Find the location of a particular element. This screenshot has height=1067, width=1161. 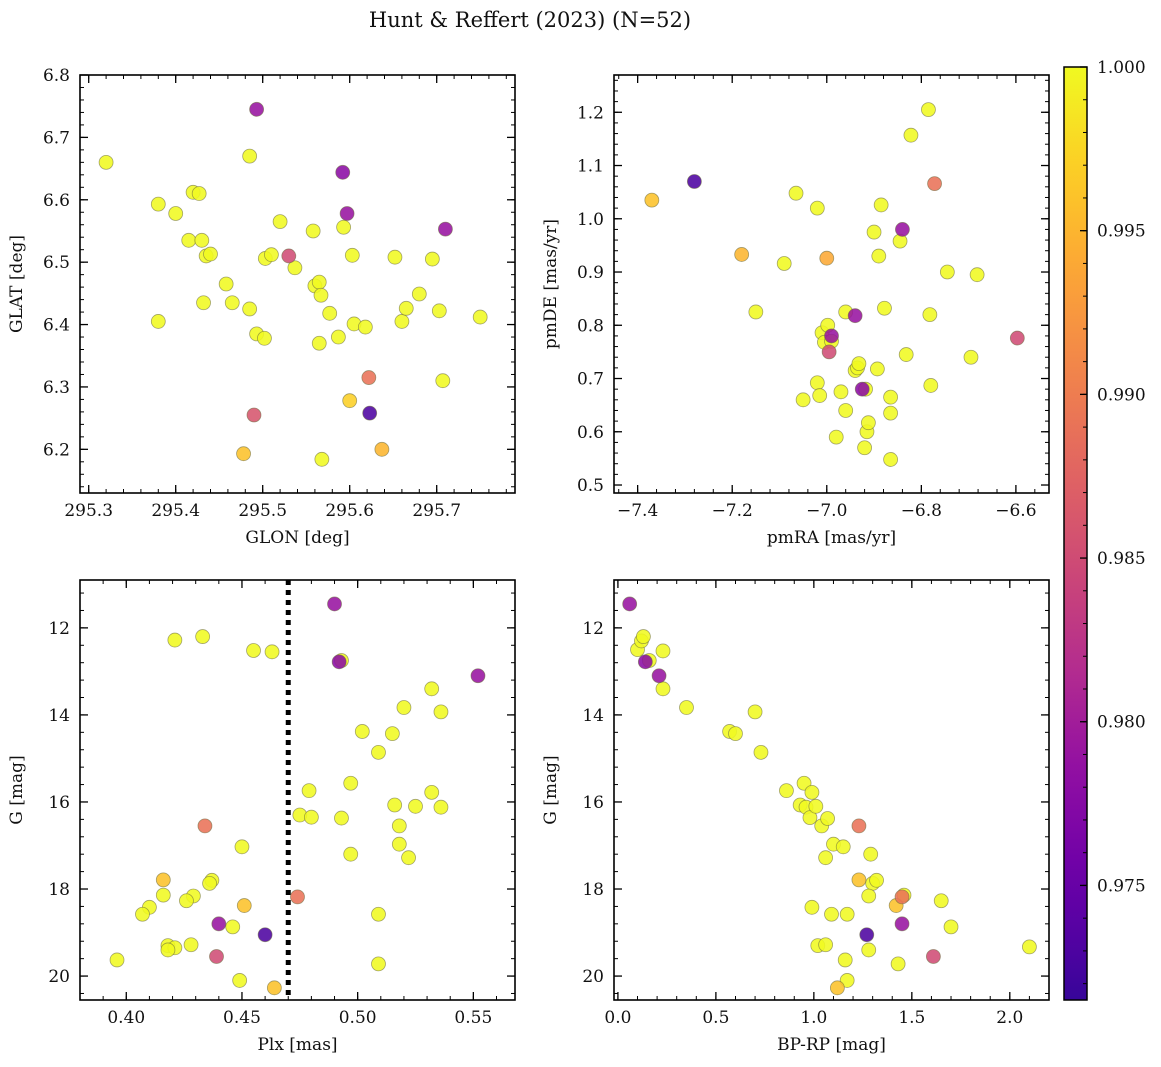

y-axis-label: GLAT [deg] is located at coordinates (17, 284).